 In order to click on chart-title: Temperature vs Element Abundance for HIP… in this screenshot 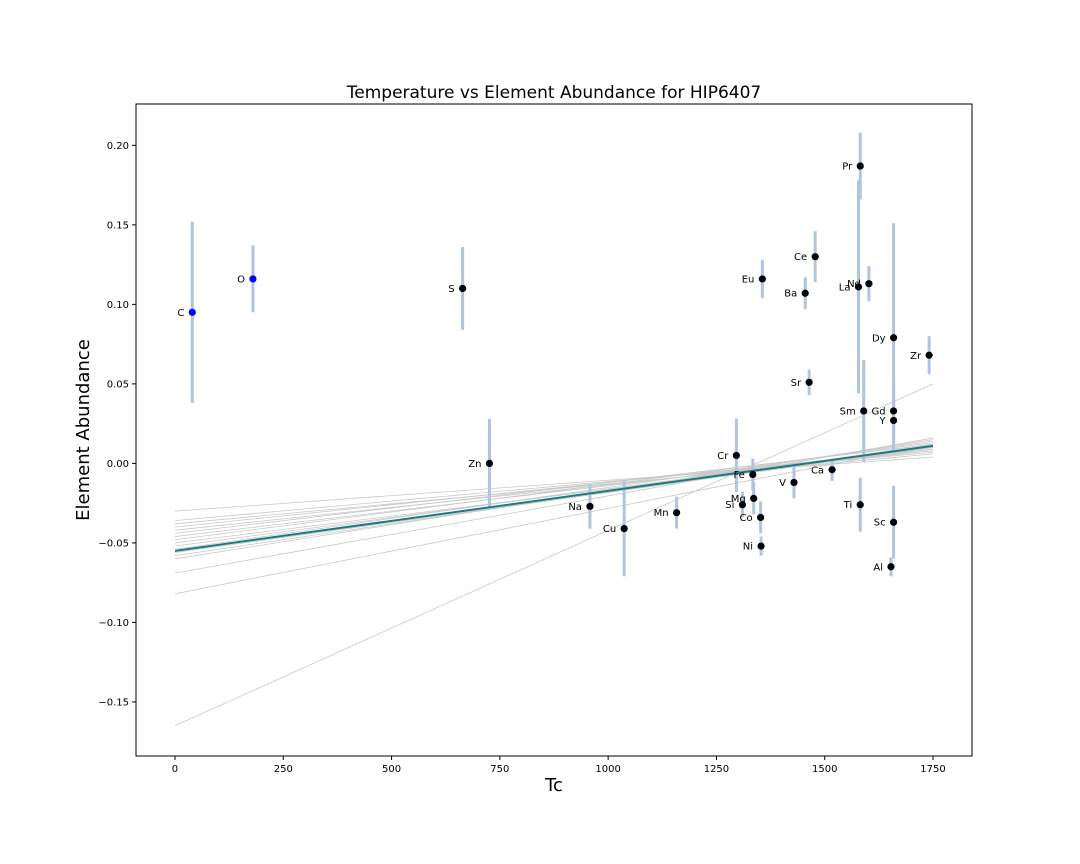, I will do `click(553, 93)`.